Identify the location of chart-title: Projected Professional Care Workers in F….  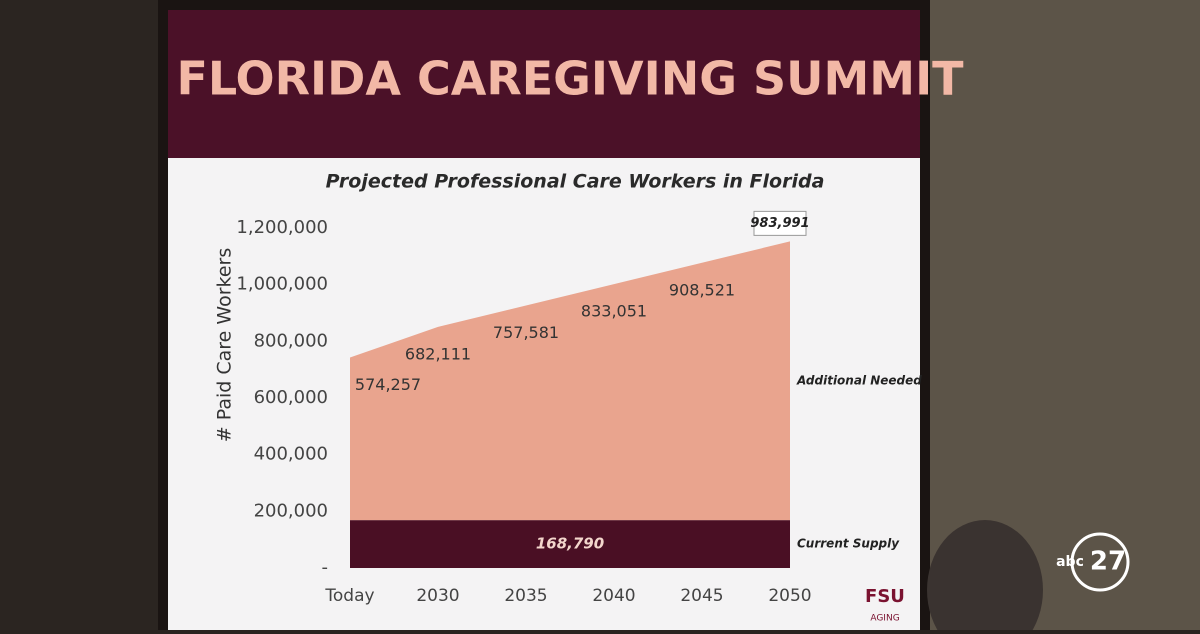
(575, 182).